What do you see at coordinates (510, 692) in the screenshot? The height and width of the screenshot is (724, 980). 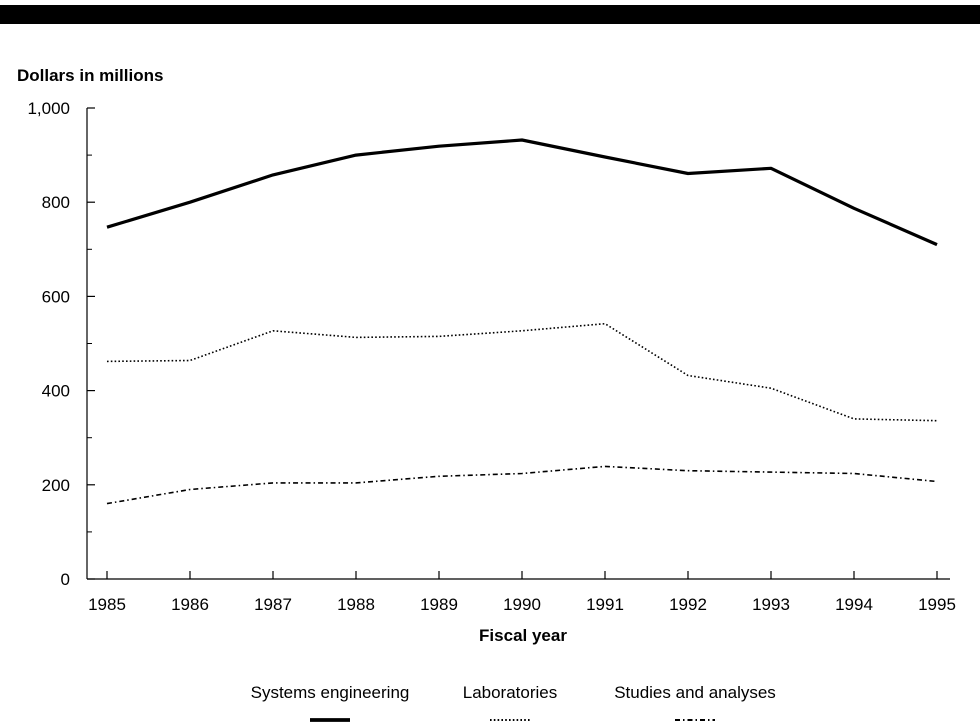 I see `legend-label: Laboratories` at bounding box center [510, 692].